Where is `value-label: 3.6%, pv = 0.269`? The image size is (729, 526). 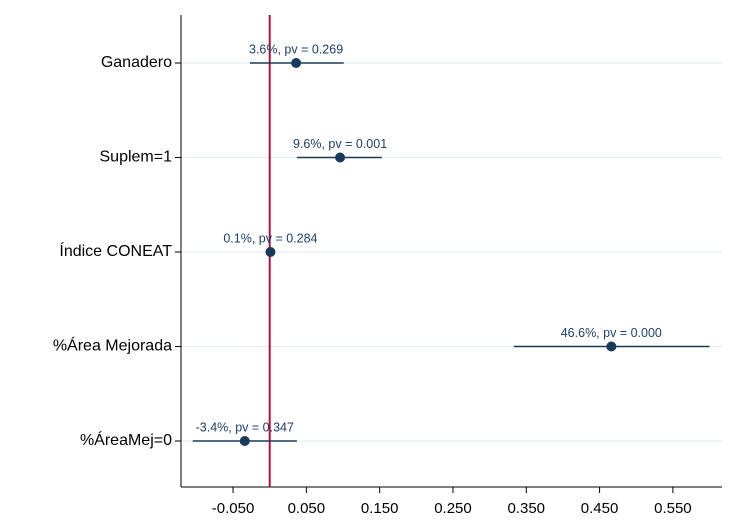
value-label: 3.6%, pv = 0.269 is located at coordinates (296, 49).